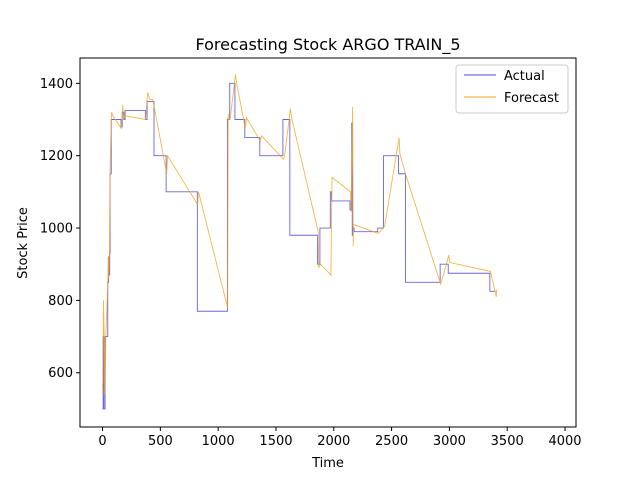 Image resolution: width=640 pixels, height=480 pixels. What do you see at coordinates (160, 441) in the screenshot?
I see `x-tick-label: 500` at bounding box center [160, 441].